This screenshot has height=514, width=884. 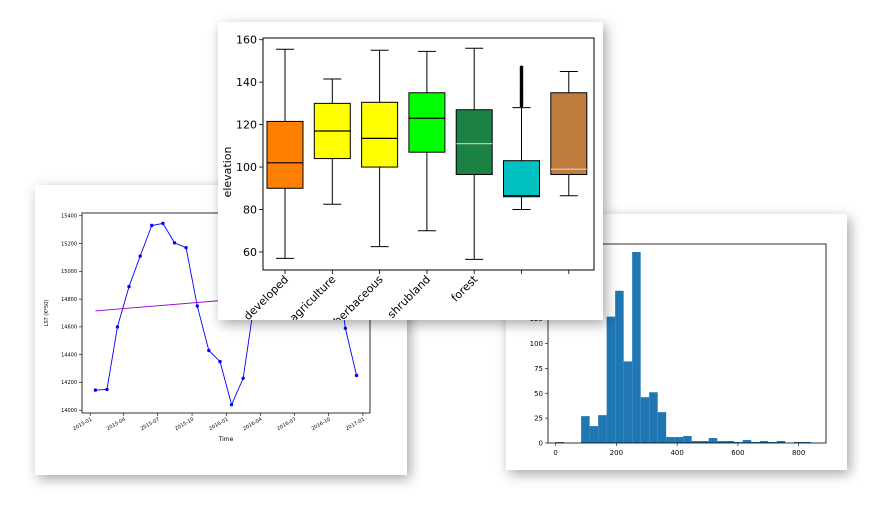 What do you see at coordinates (226, 439) in the screenshot?
I see `x-axis-label: Time` at bounding box center [226, 439].